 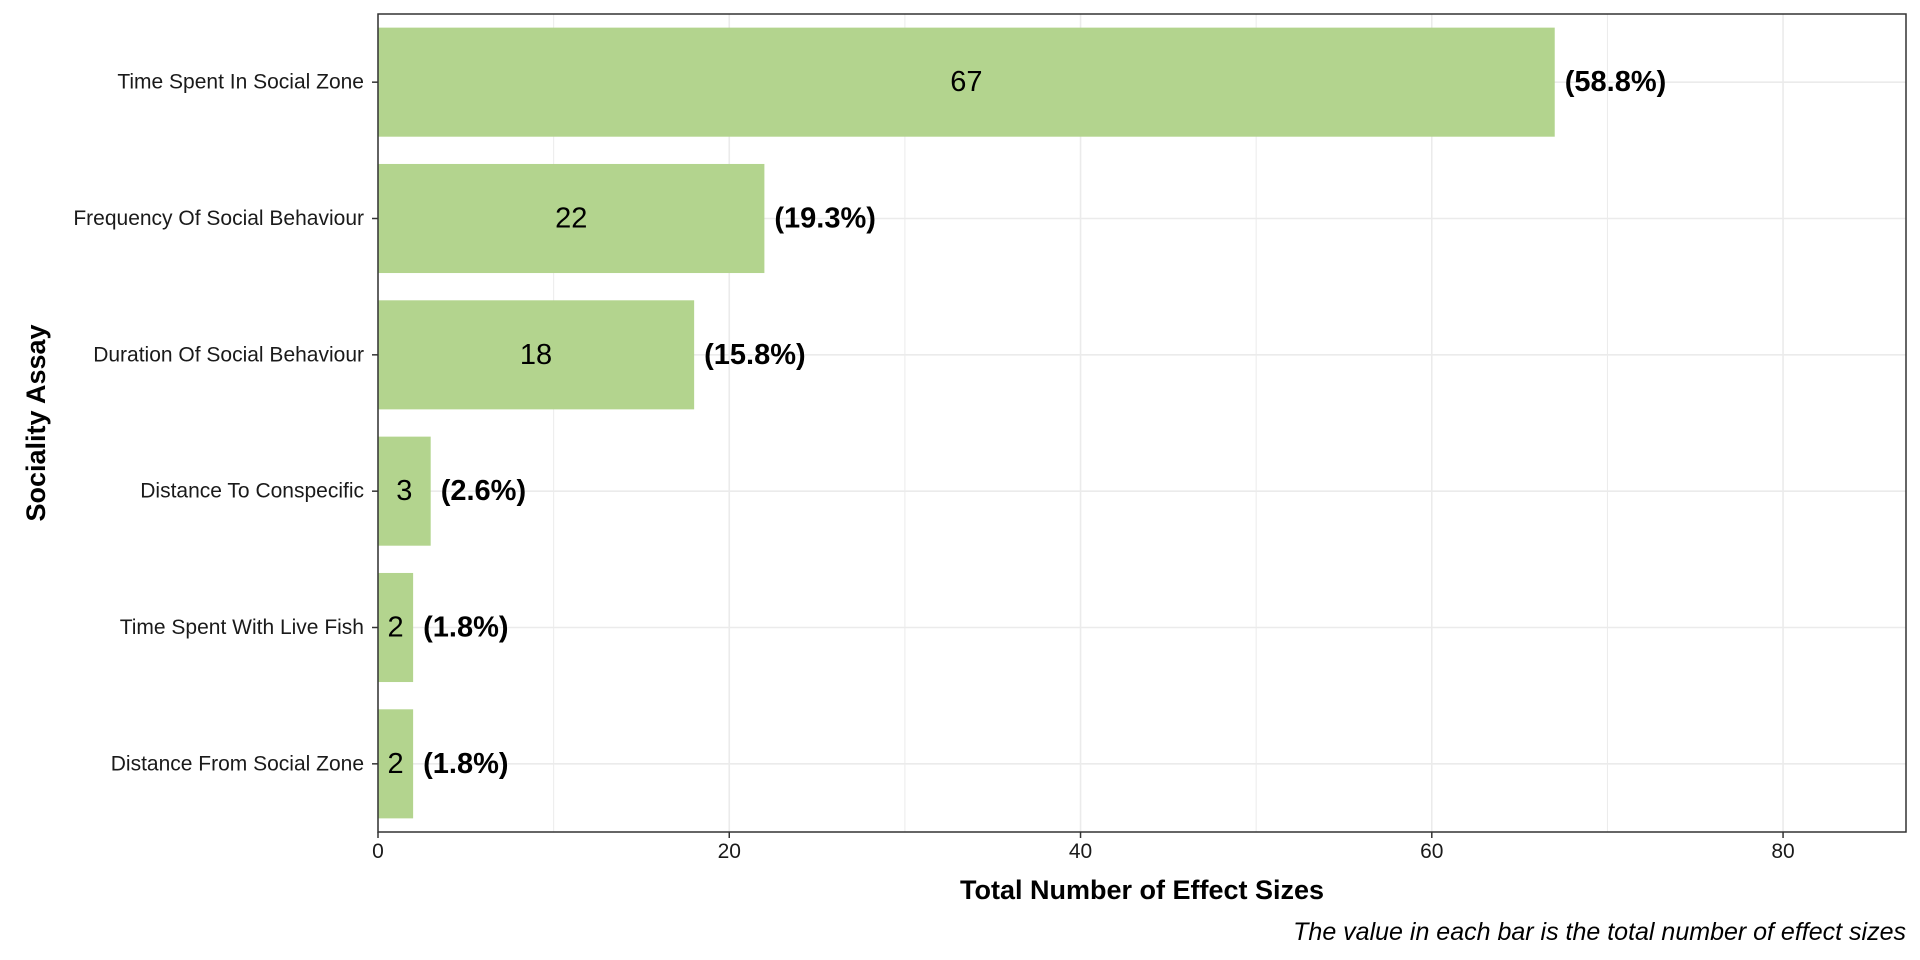 I want to click on bar-percent-label: (2.6%), so click(x=483, y=491).